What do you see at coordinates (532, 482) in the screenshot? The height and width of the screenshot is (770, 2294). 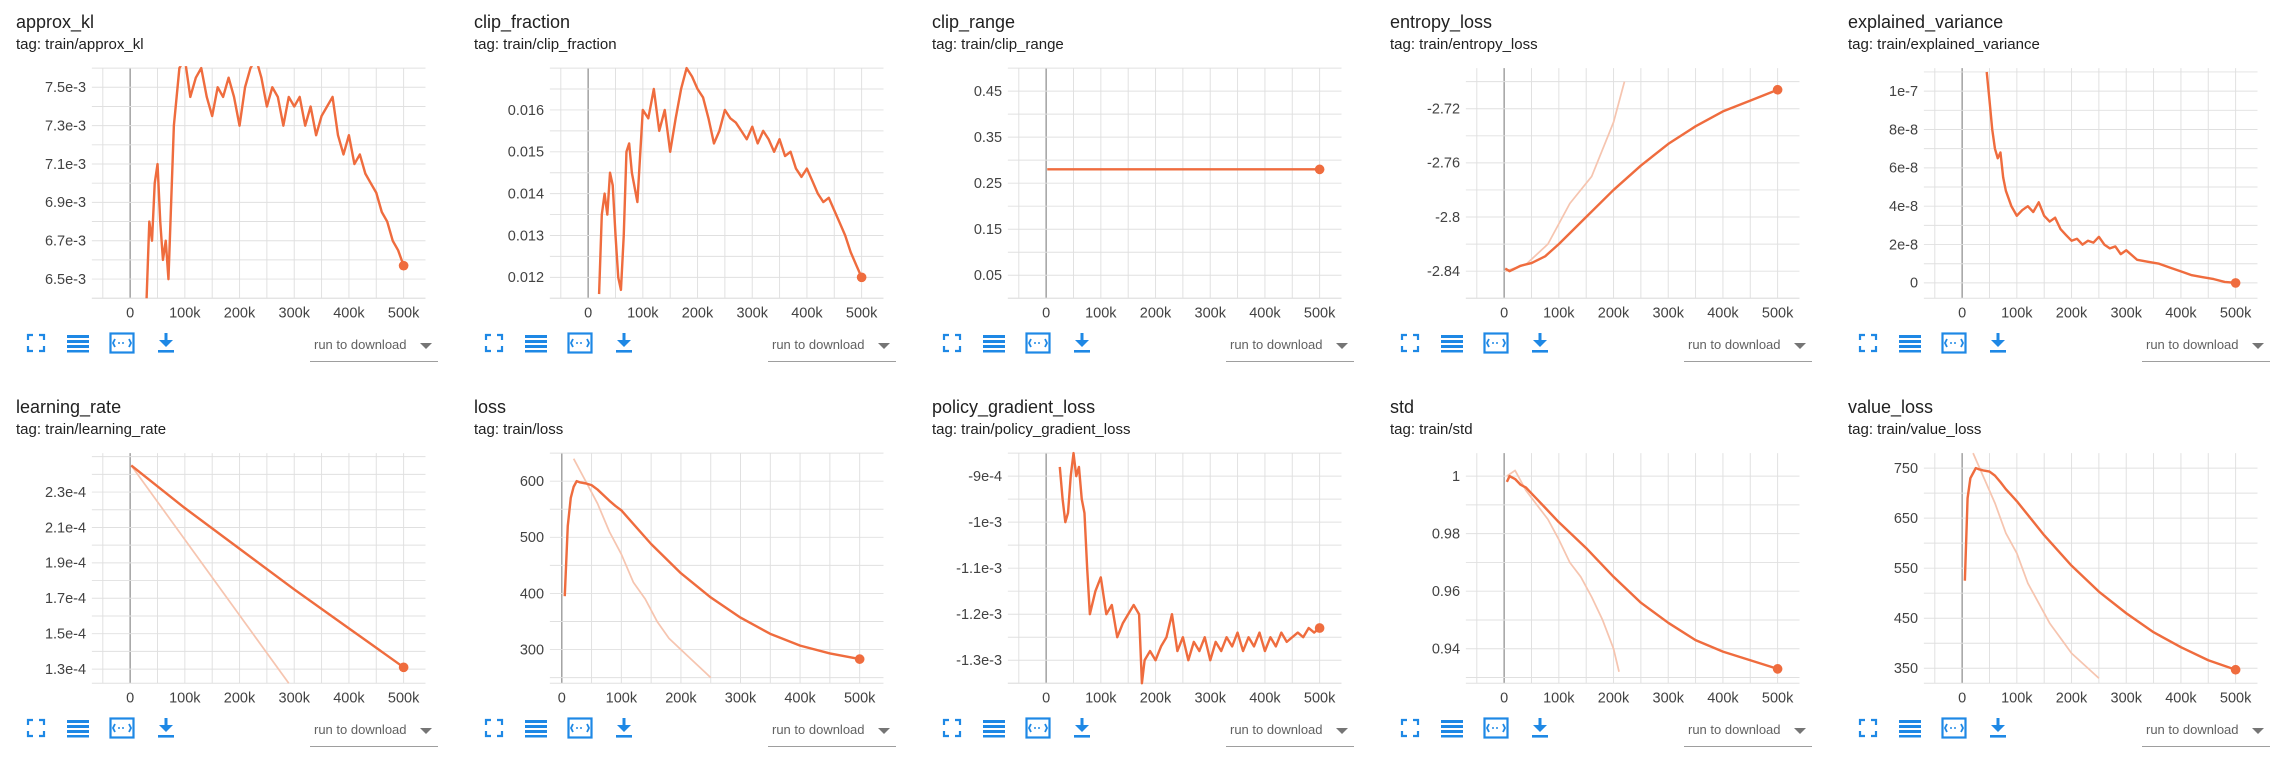 I see `y-tick-label: 600` at bounding box center [532, 482].